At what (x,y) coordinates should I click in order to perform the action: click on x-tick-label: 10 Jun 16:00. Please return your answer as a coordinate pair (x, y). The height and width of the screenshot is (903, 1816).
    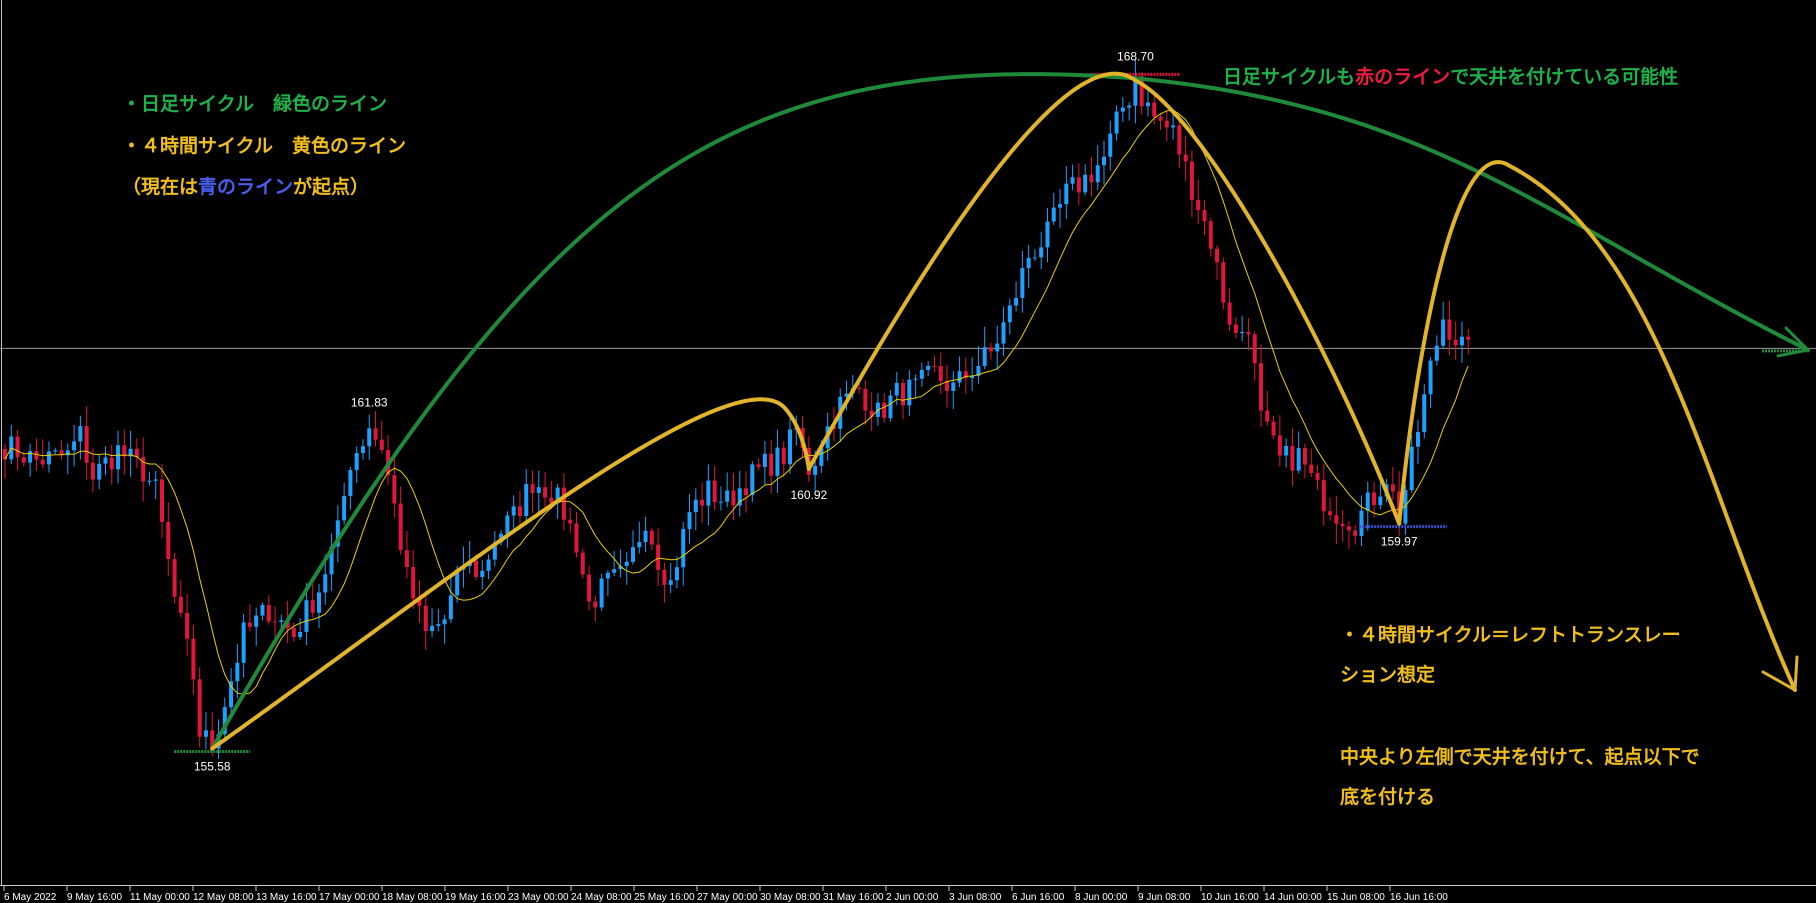
    Looking at the image, I should click on (1230, 897).